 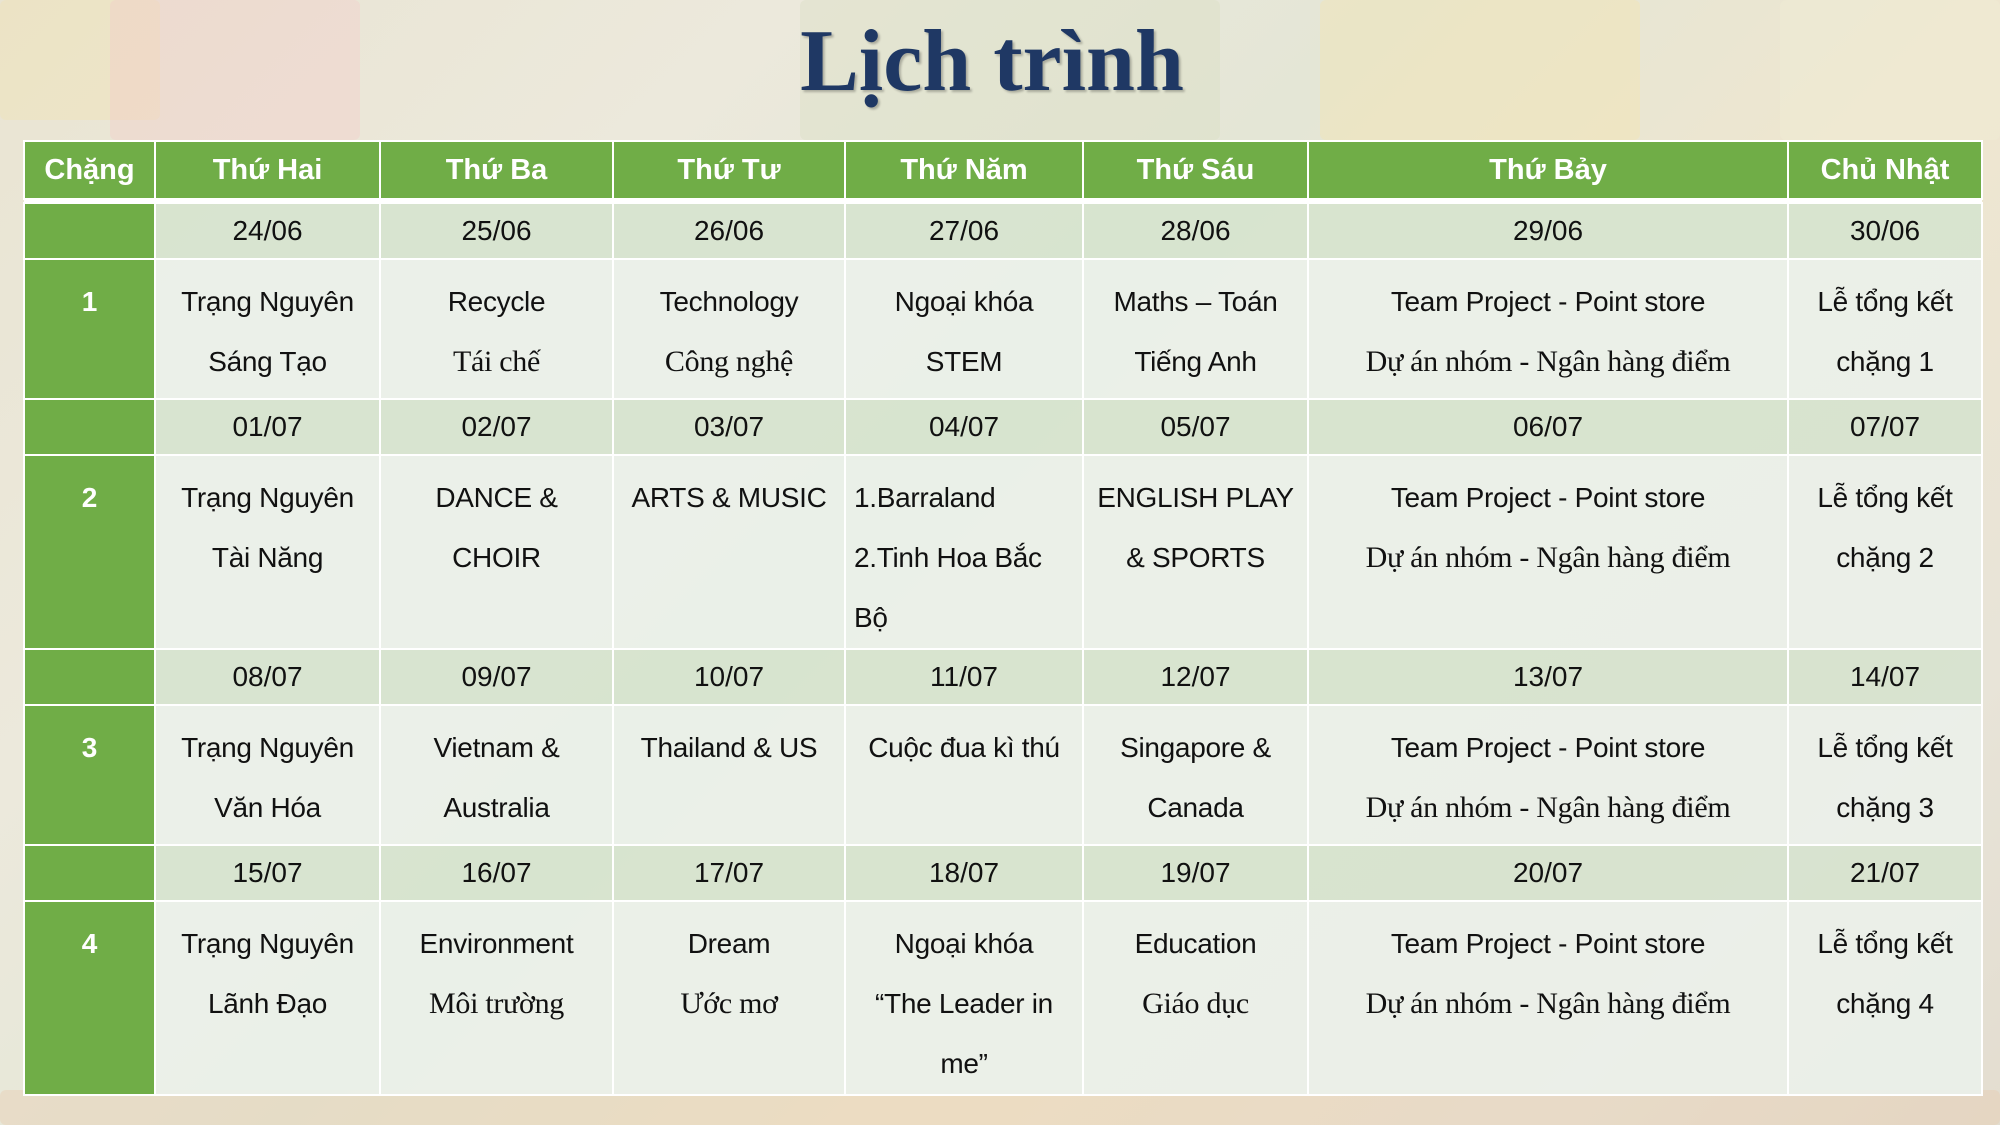 I want to click on date-cell: 30/06, so click(x=1885, y=231).